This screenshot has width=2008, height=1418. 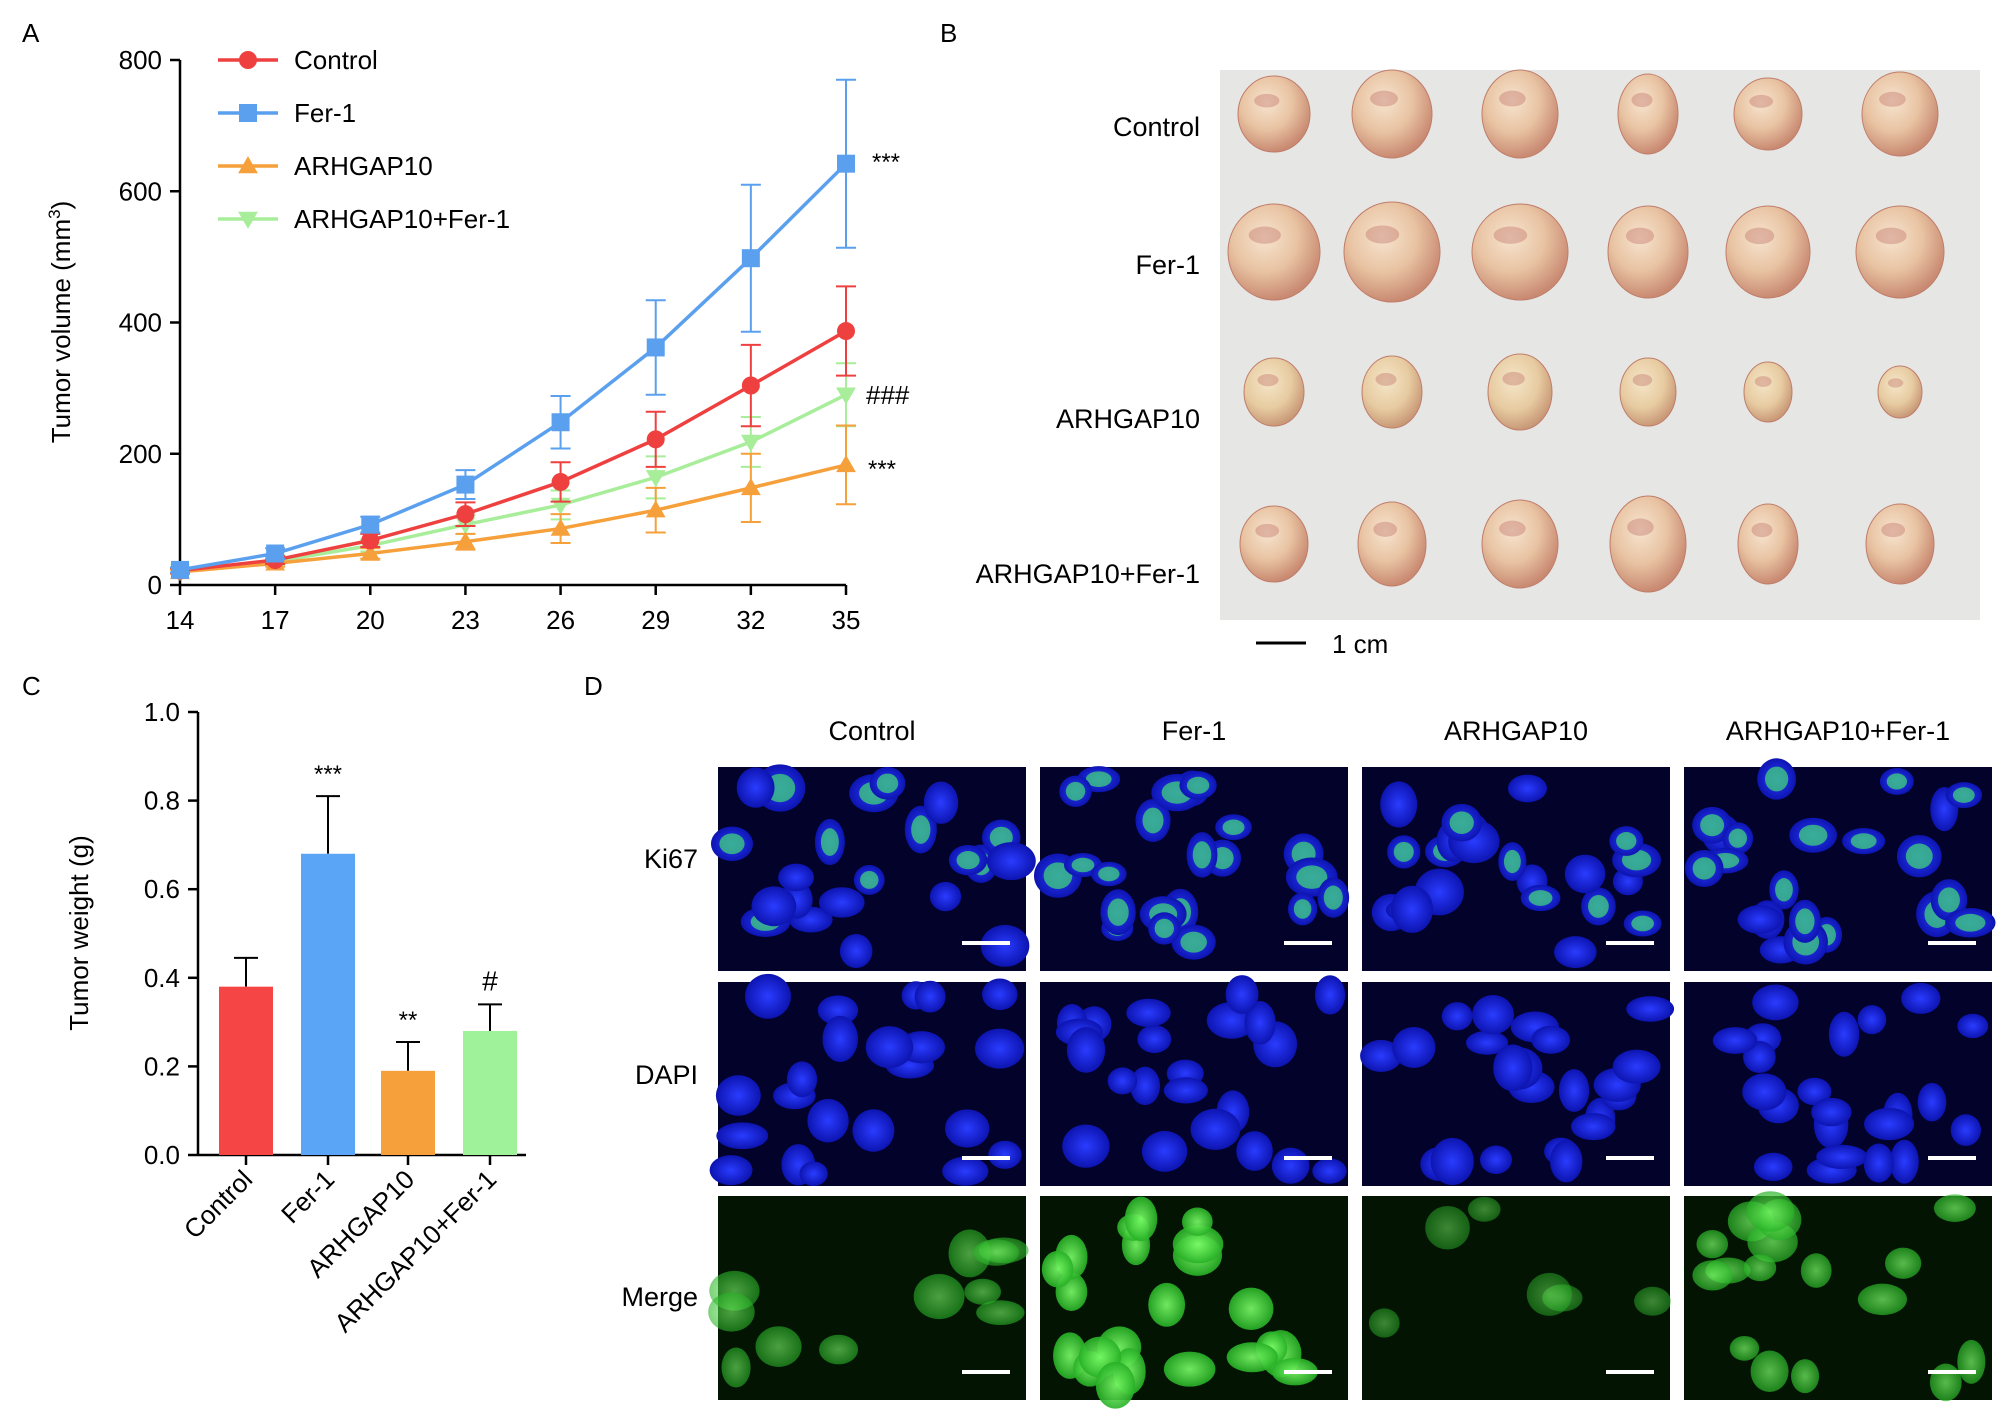 What do you see at coordinates (465, 620) in the screenshot?
I see `x-tick-label: 23` at bounding box center [465, 620].